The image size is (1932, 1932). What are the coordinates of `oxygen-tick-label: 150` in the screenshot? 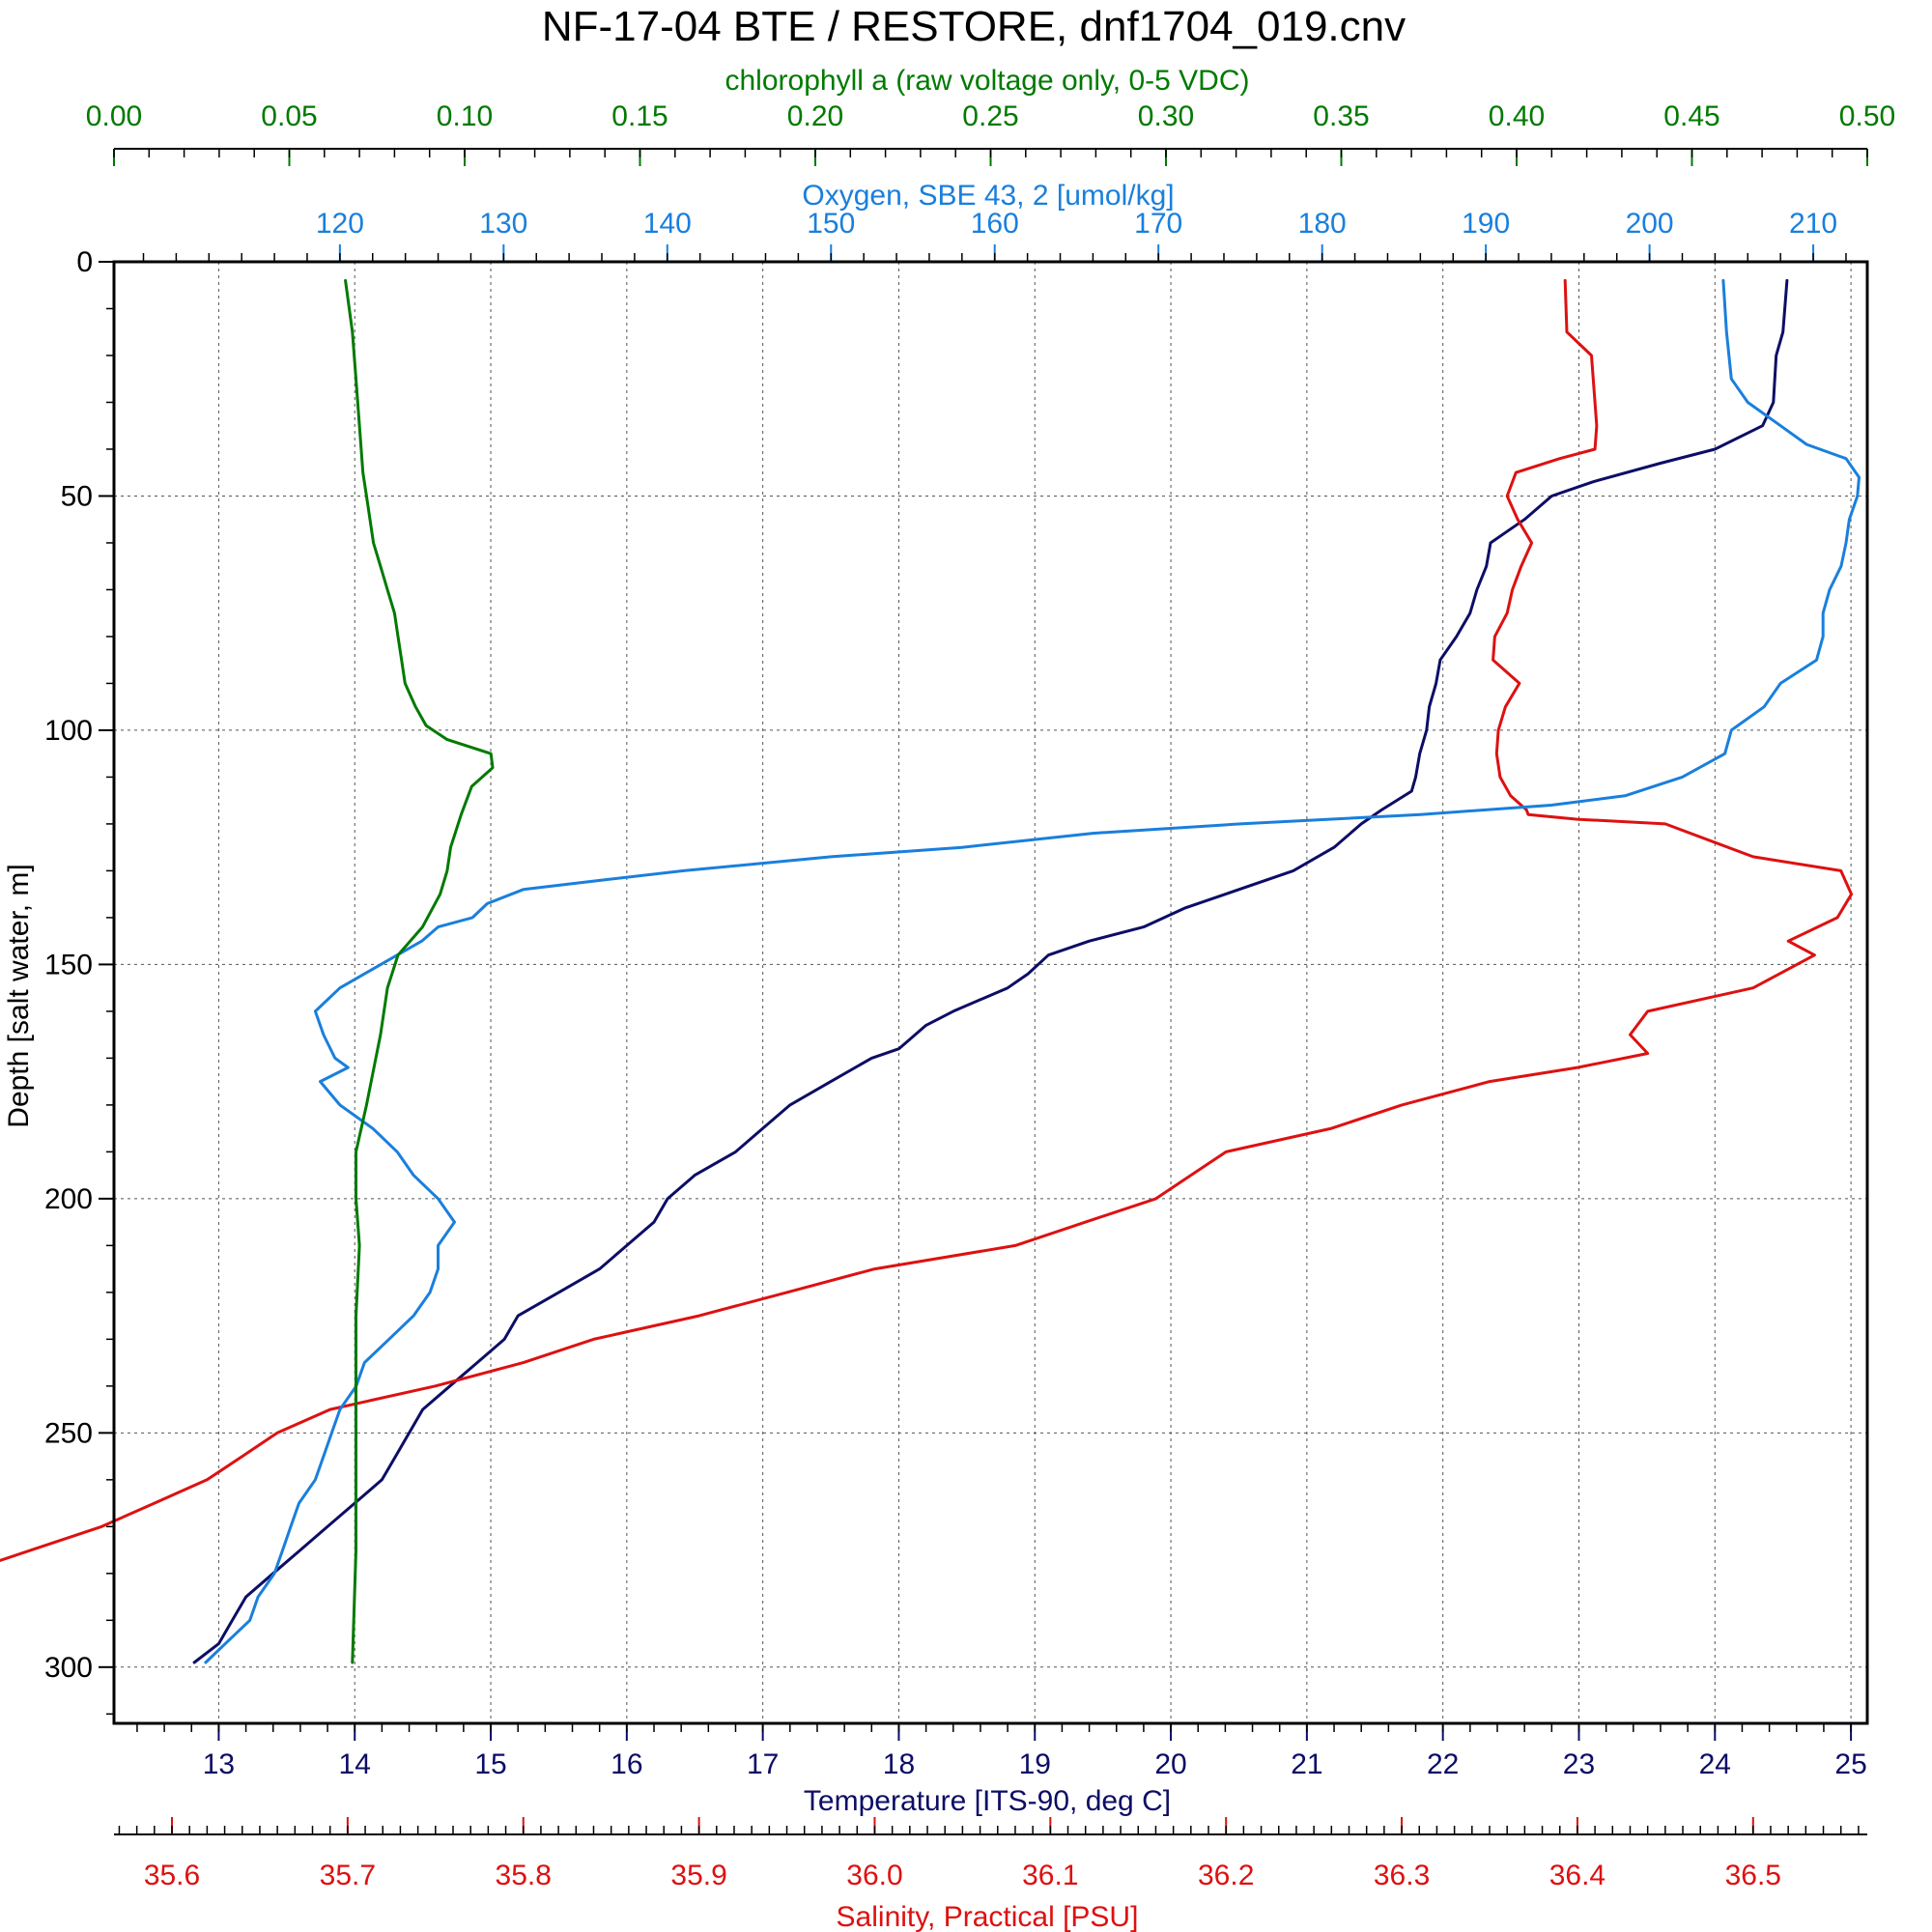 It's located at (831, 224).